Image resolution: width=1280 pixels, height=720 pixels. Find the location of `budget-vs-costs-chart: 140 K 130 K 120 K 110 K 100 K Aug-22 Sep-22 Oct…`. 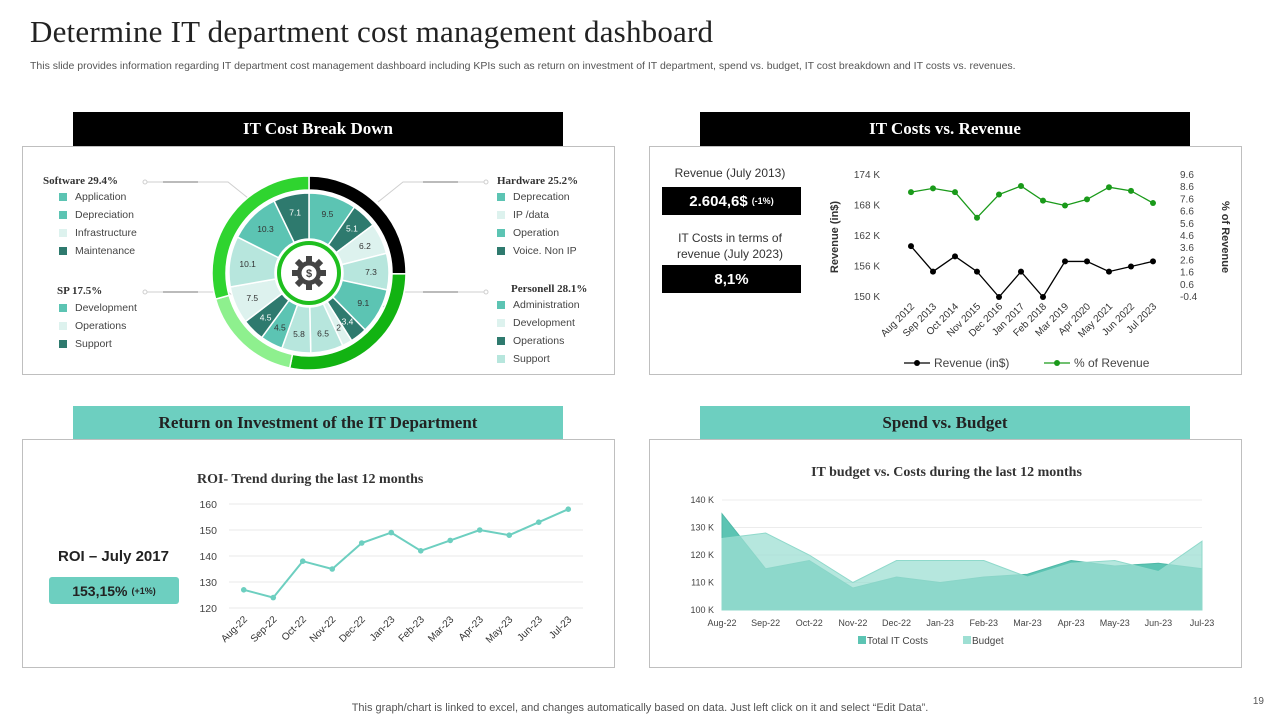

budget-vs-costs-chart: 140 K 130 K 120 K 110 K 100 K Aug-22 Sep-22 Oct… is located at coordinates (952, 571).